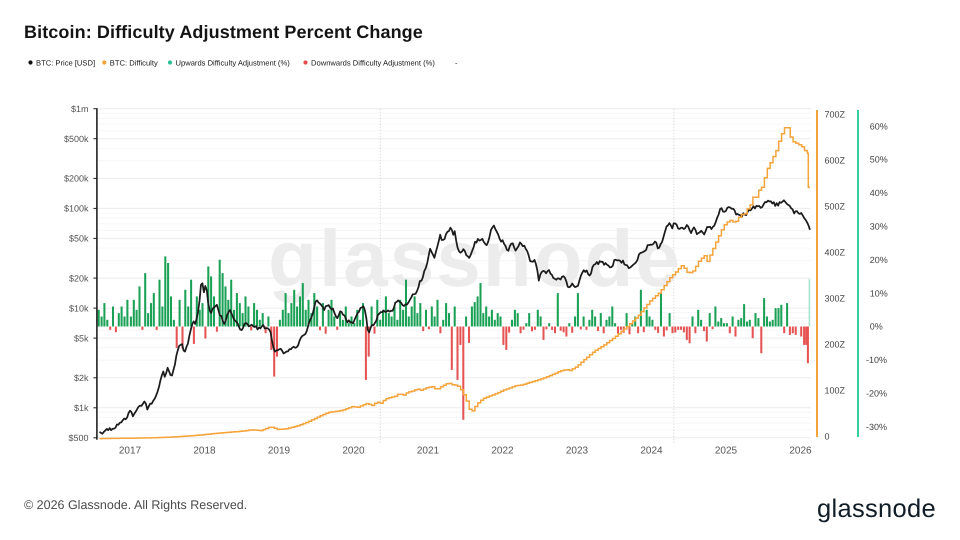  I want to click on svg-text: 2023, so click(577, 451).